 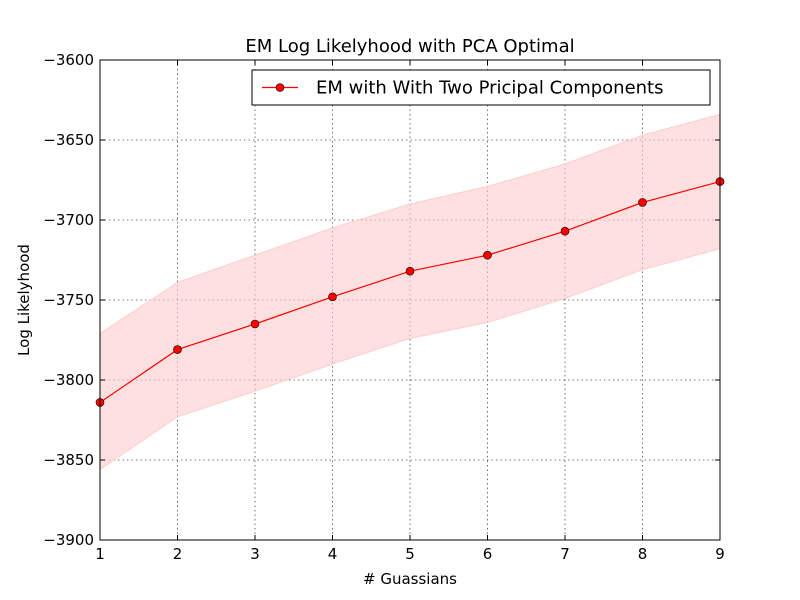 I want to click on y-tick-label: −3900, so click(x=68, y=540).